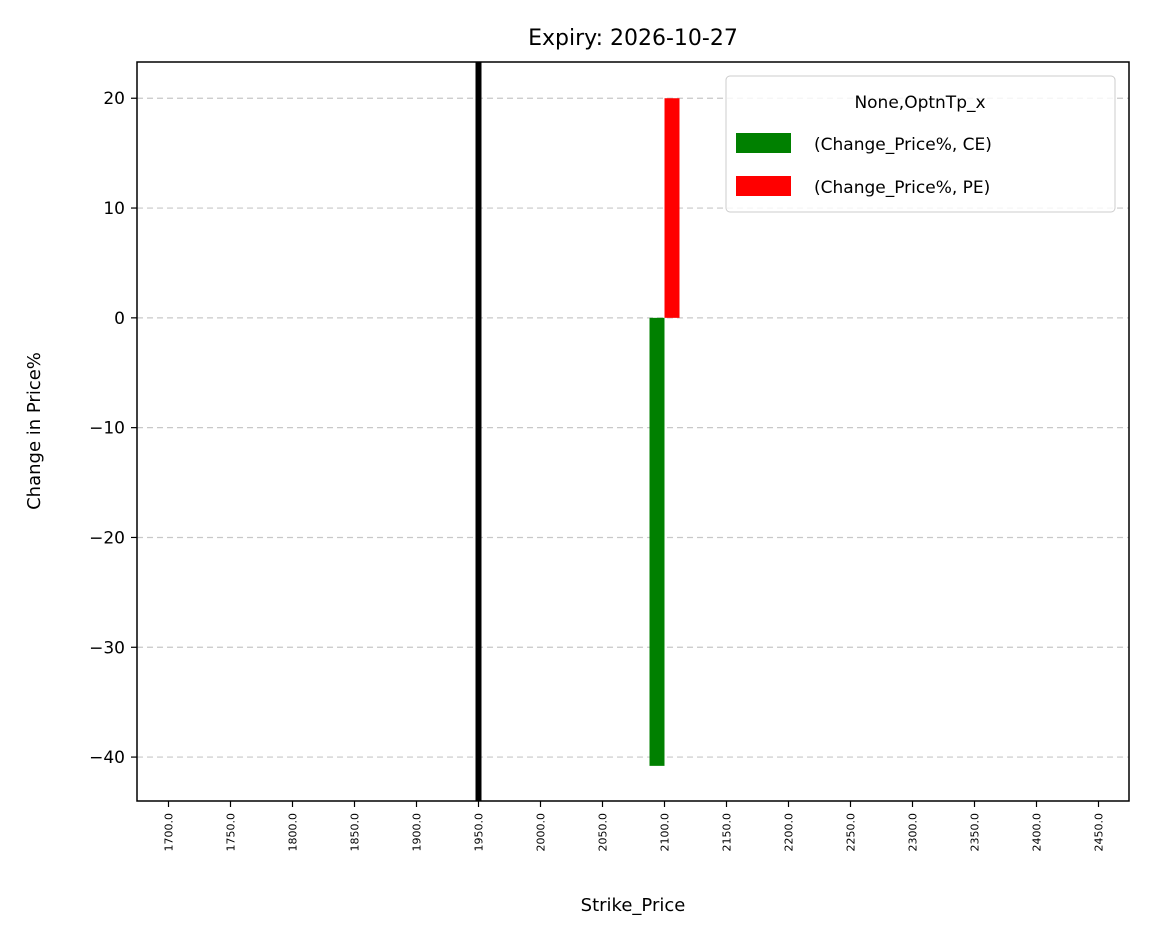 The image size is (1149, 939). I want to click on y-tick-label: 20, so click(114, 99).